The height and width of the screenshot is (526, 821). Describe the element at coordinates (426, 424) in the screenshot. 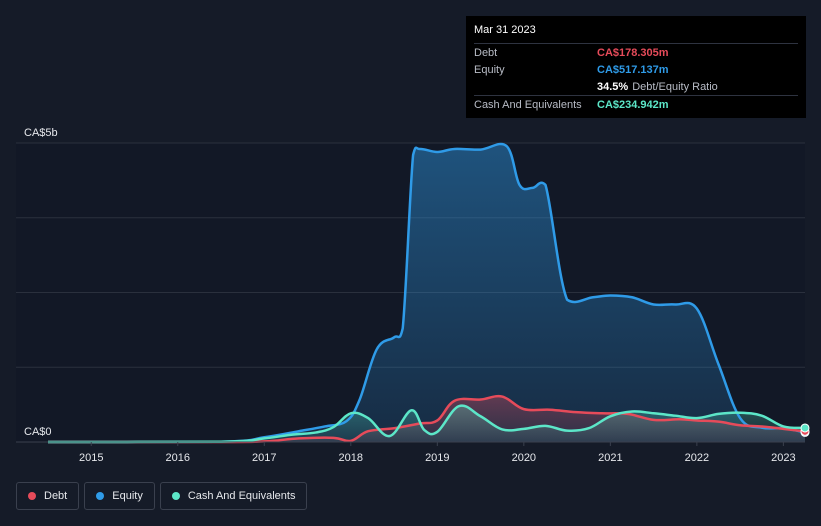

I see `cash-line` at that location.